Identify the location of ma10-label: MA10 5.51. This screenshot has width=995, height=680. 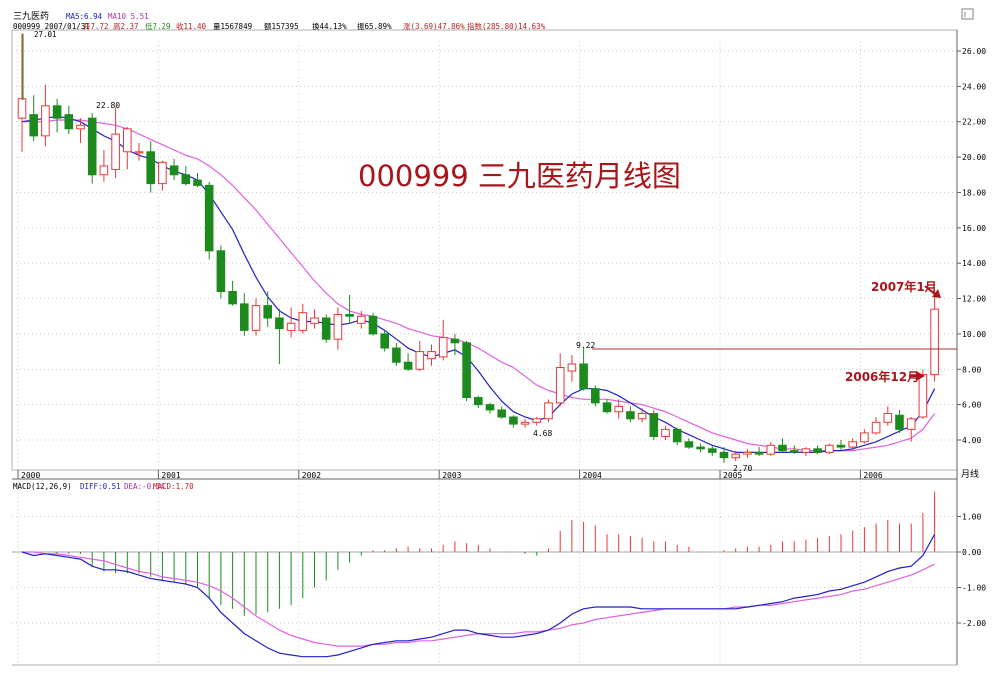
(128, 16).